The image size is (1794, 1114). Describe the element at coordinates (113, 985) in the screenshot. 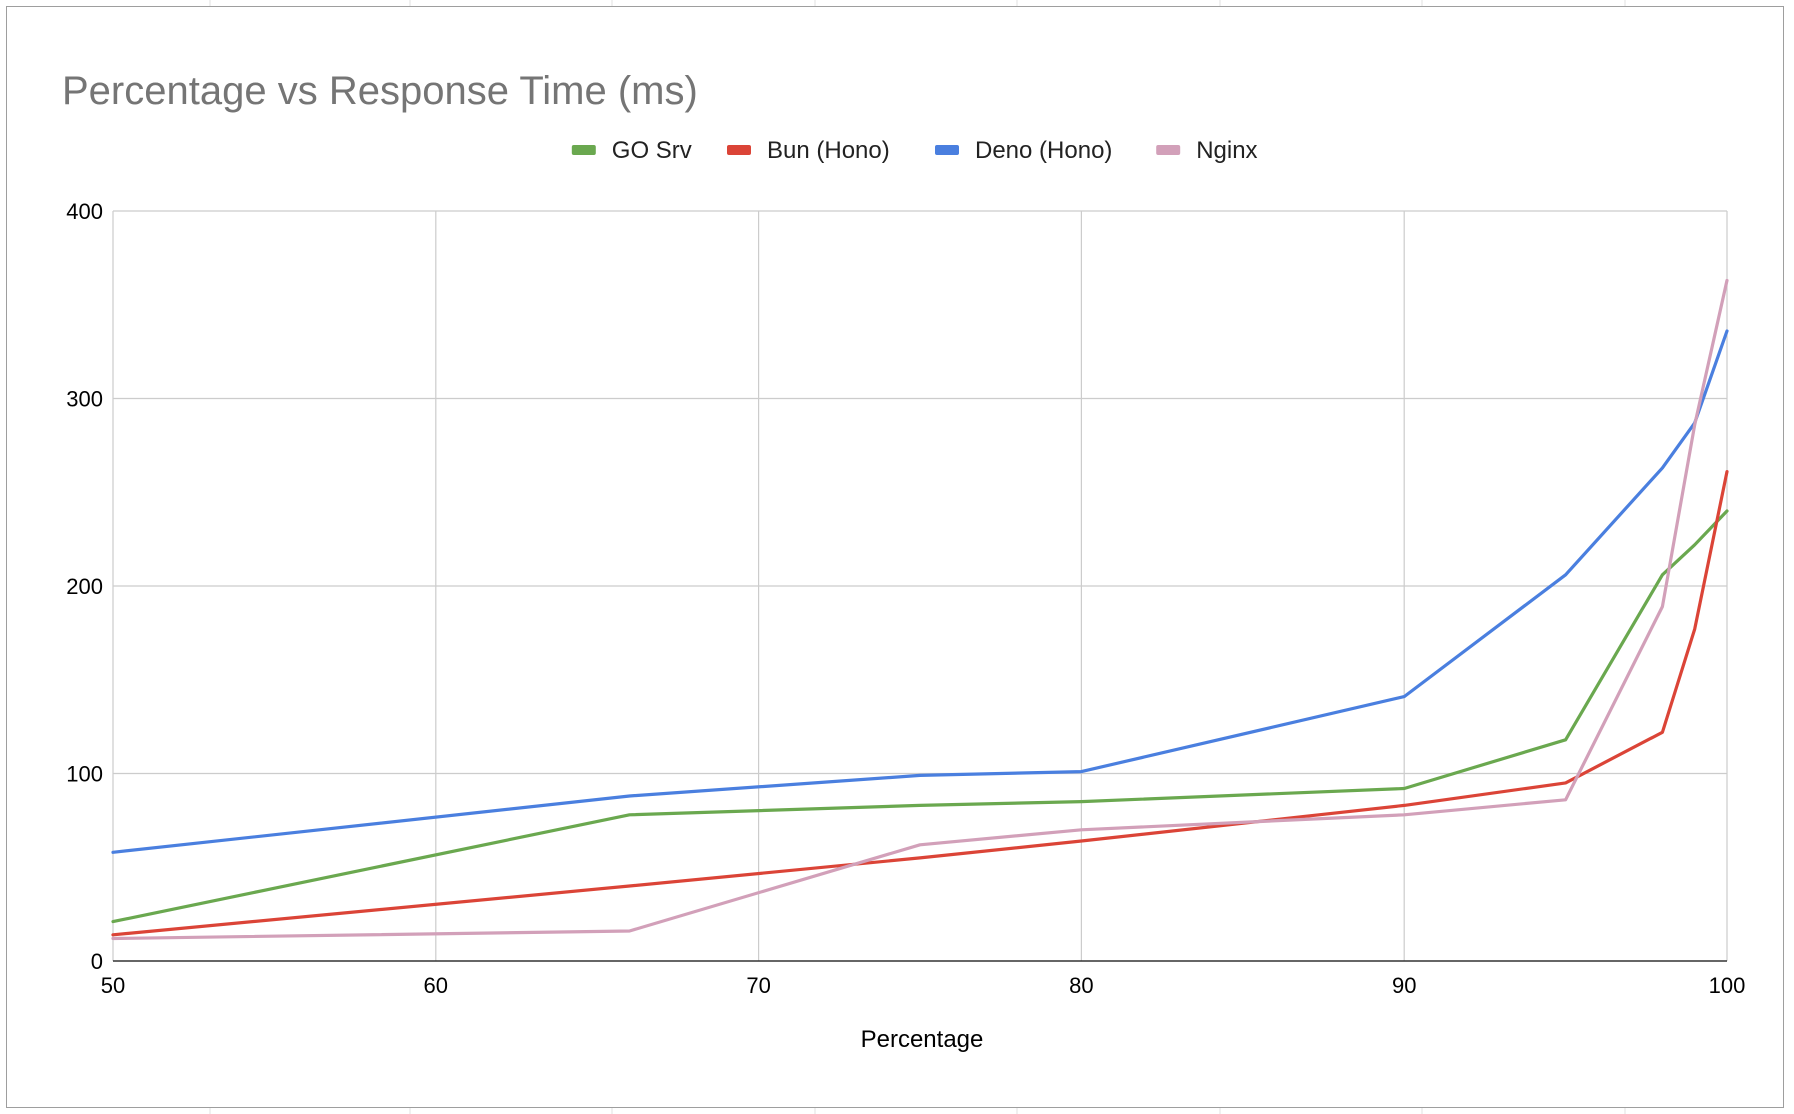

I see `x-tick-label: 50` at that location.